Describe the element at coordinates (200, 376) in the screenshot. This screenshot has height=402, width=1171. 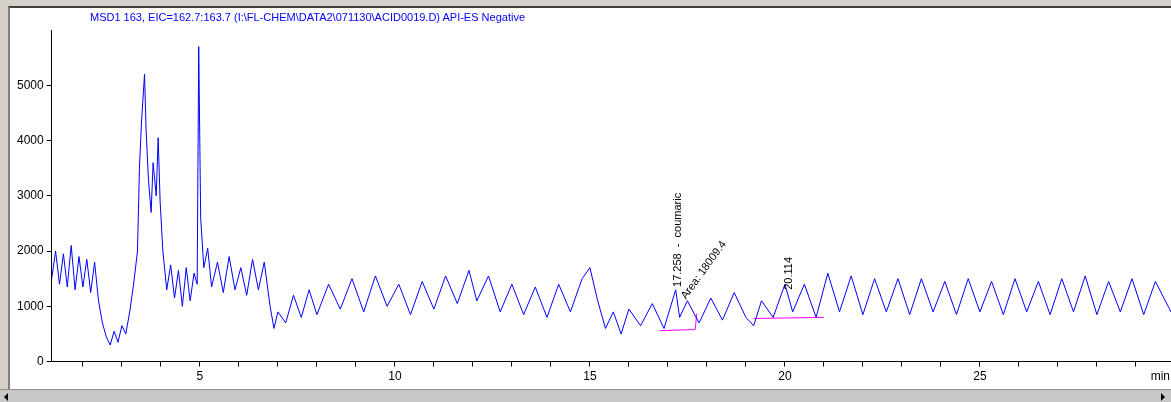
I see `x-tick-label: 5` at that location.